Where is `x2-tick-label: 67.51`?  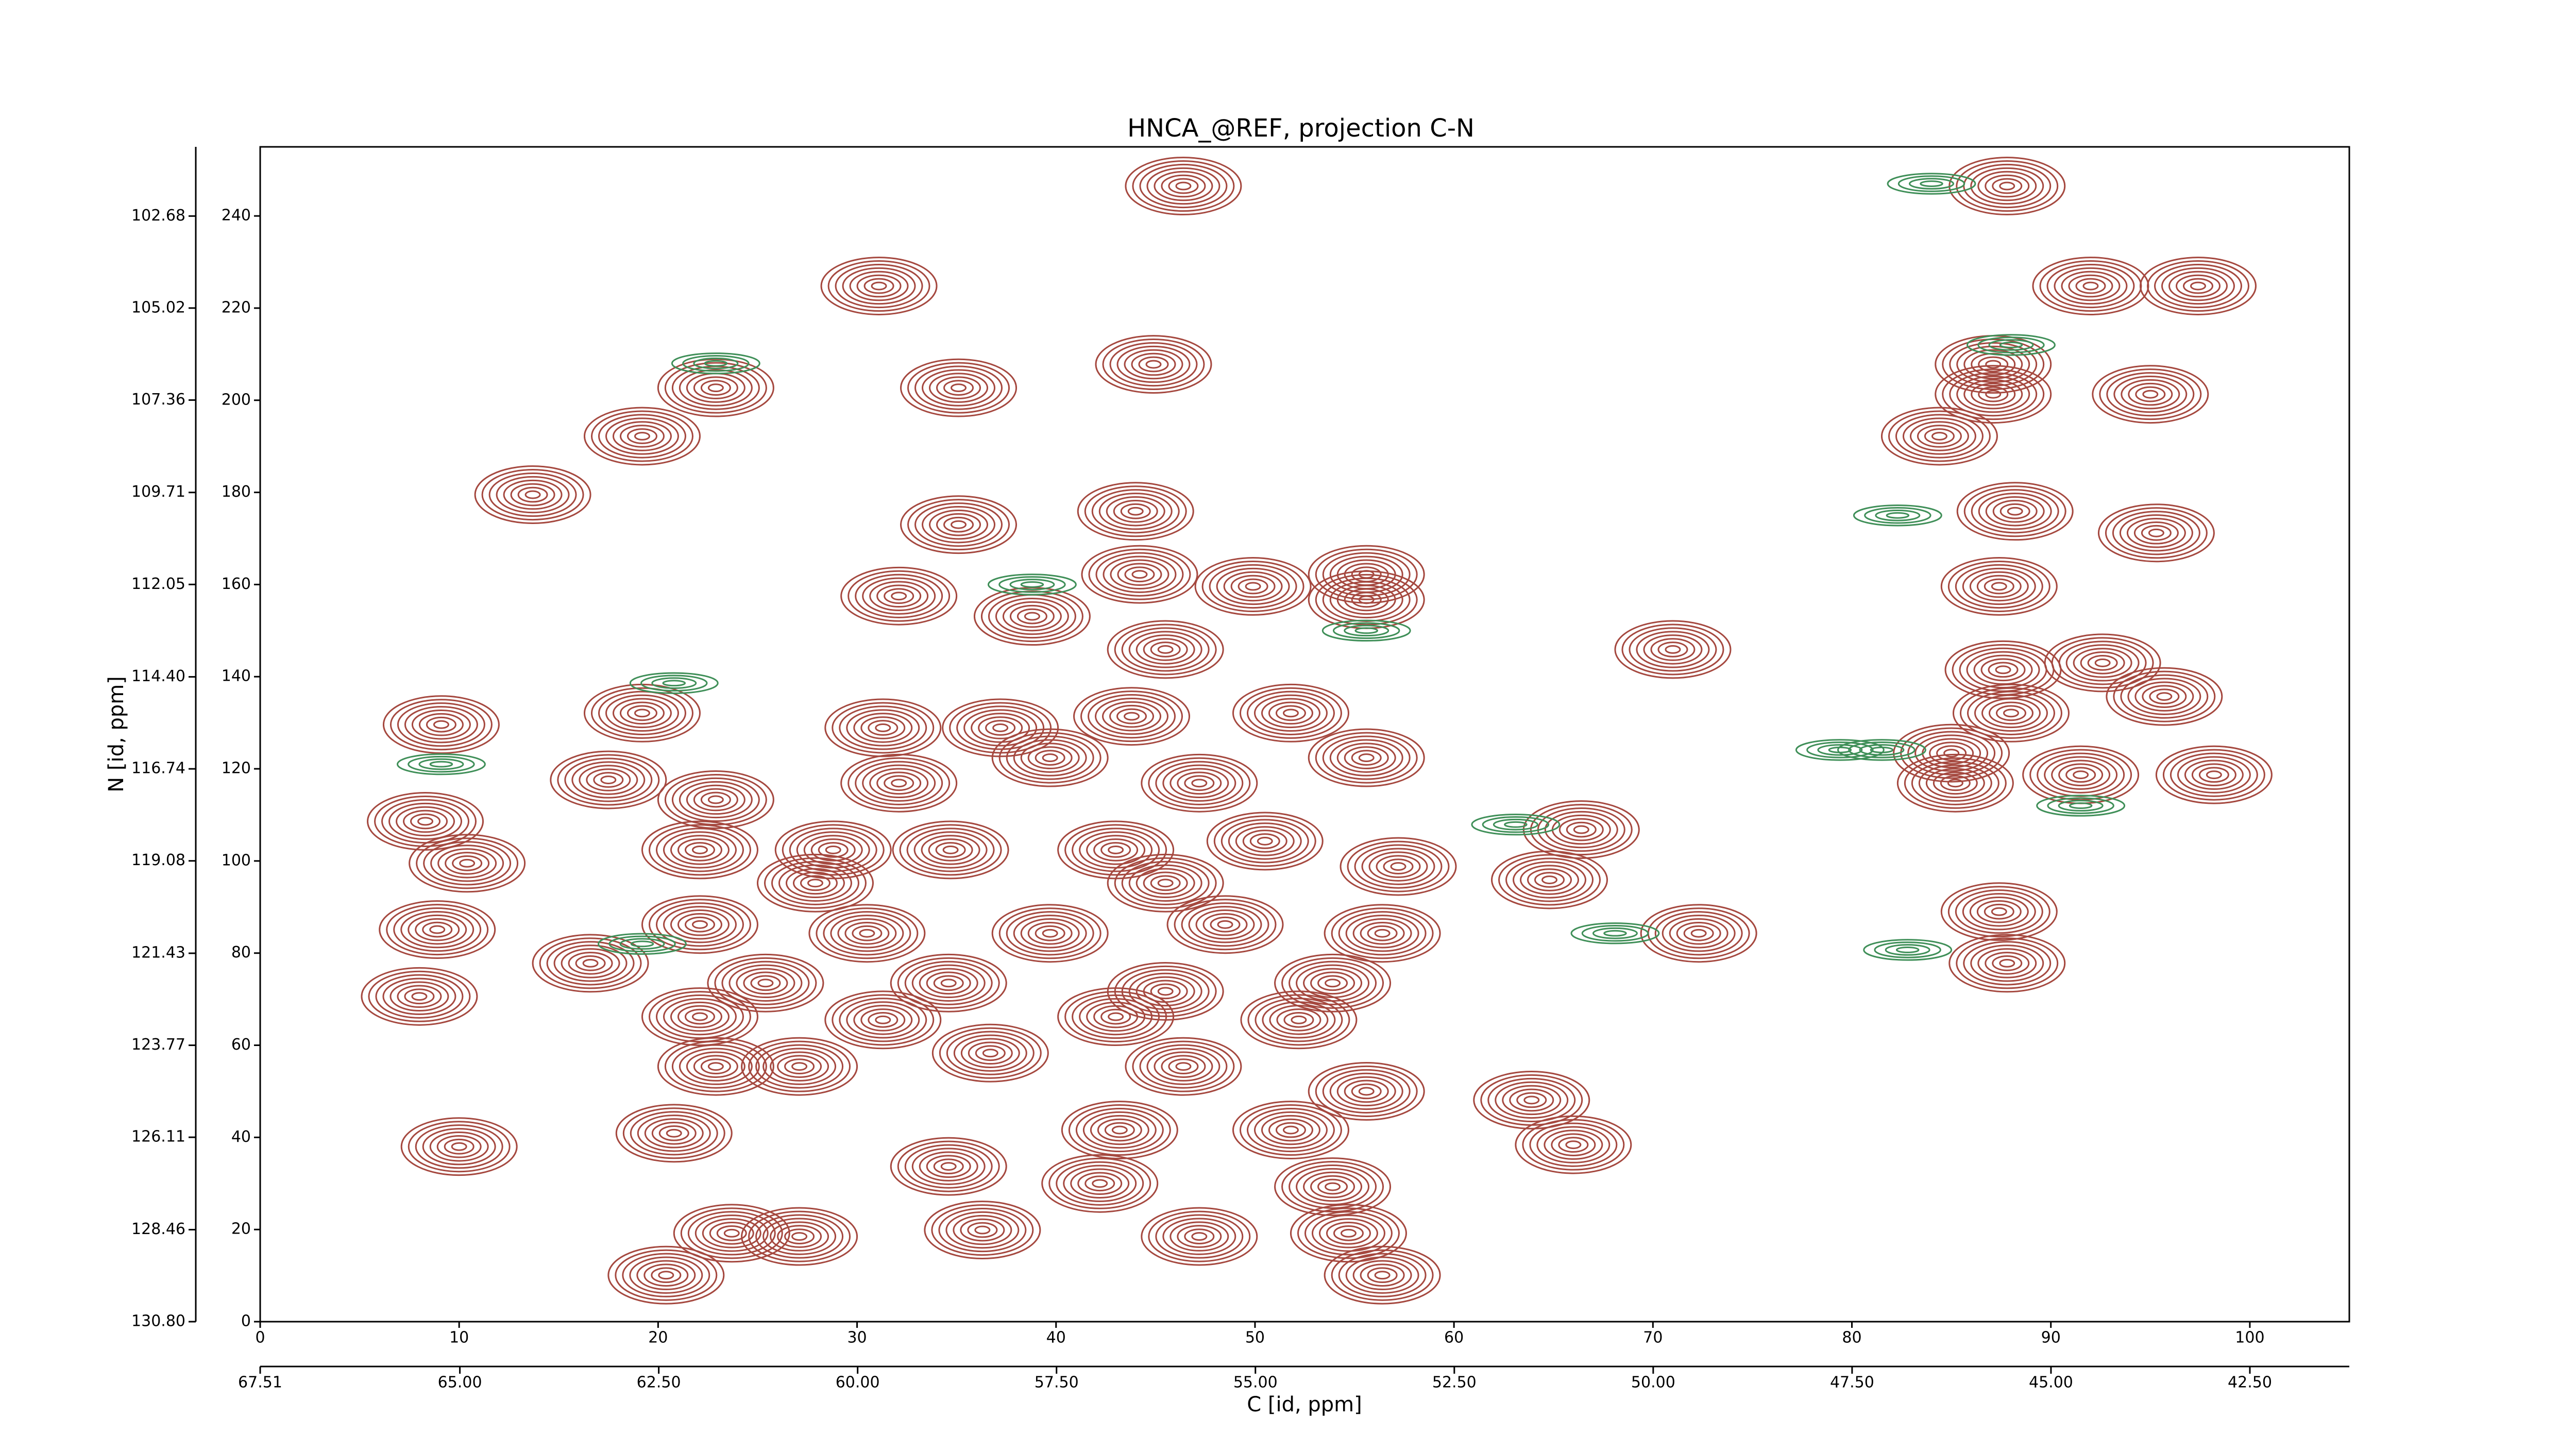 x2-tick-label: 67.51 is located at coordinates (260, 1383).